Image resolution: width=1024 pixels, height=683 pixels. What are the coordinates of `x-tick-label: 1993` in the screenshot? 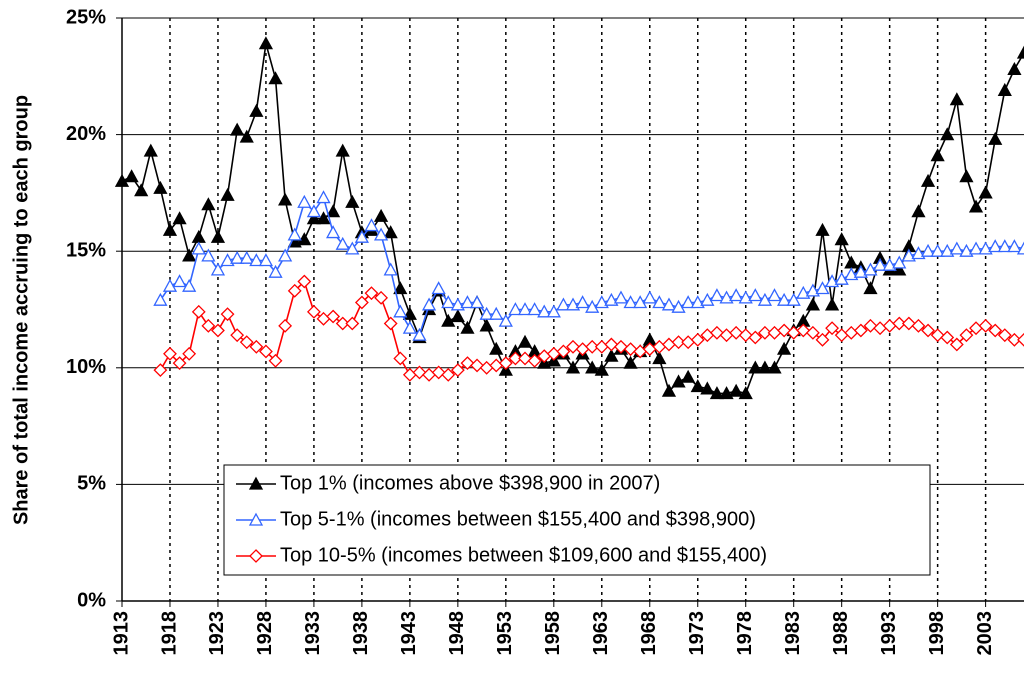 It's located at (889, 633).